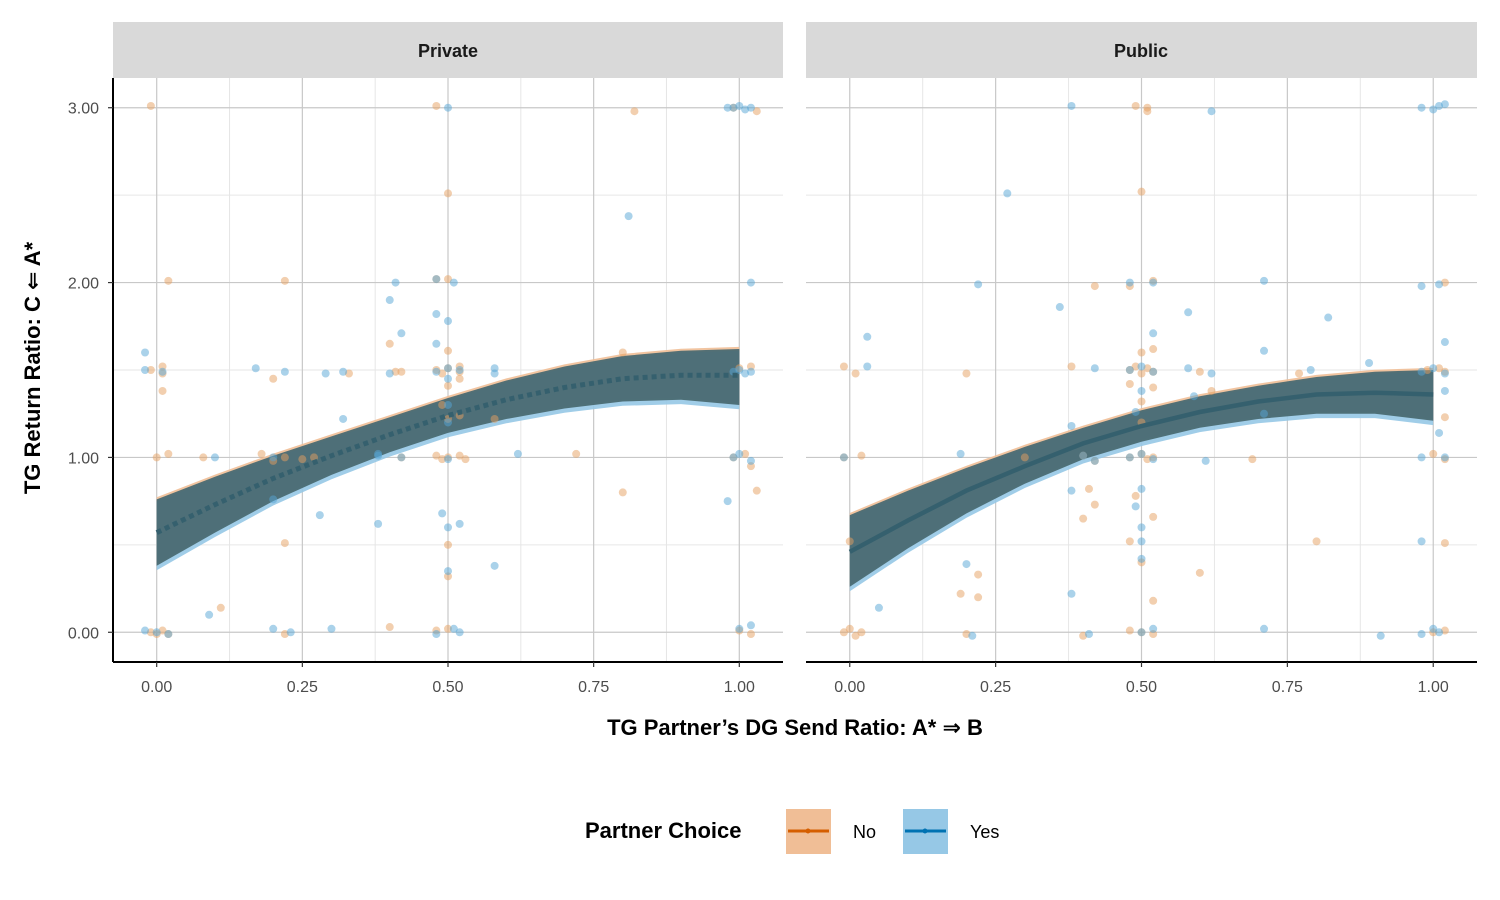 The width and height of the screenshot is (1500, 900). I want to click on x-tick-label: 0.00, so click(849, 687).